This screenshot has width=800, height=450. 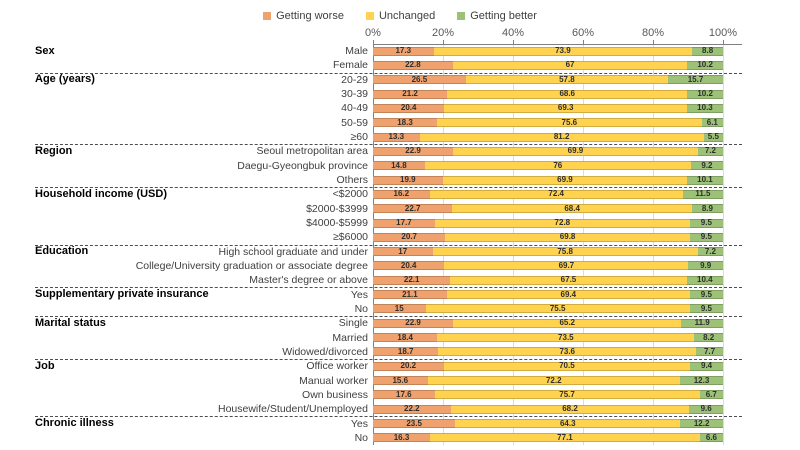 What do you see at coordinates (310, 16) in the screenshot?
I see `legend-label: Getting worse` at bounding box center [310, 16].